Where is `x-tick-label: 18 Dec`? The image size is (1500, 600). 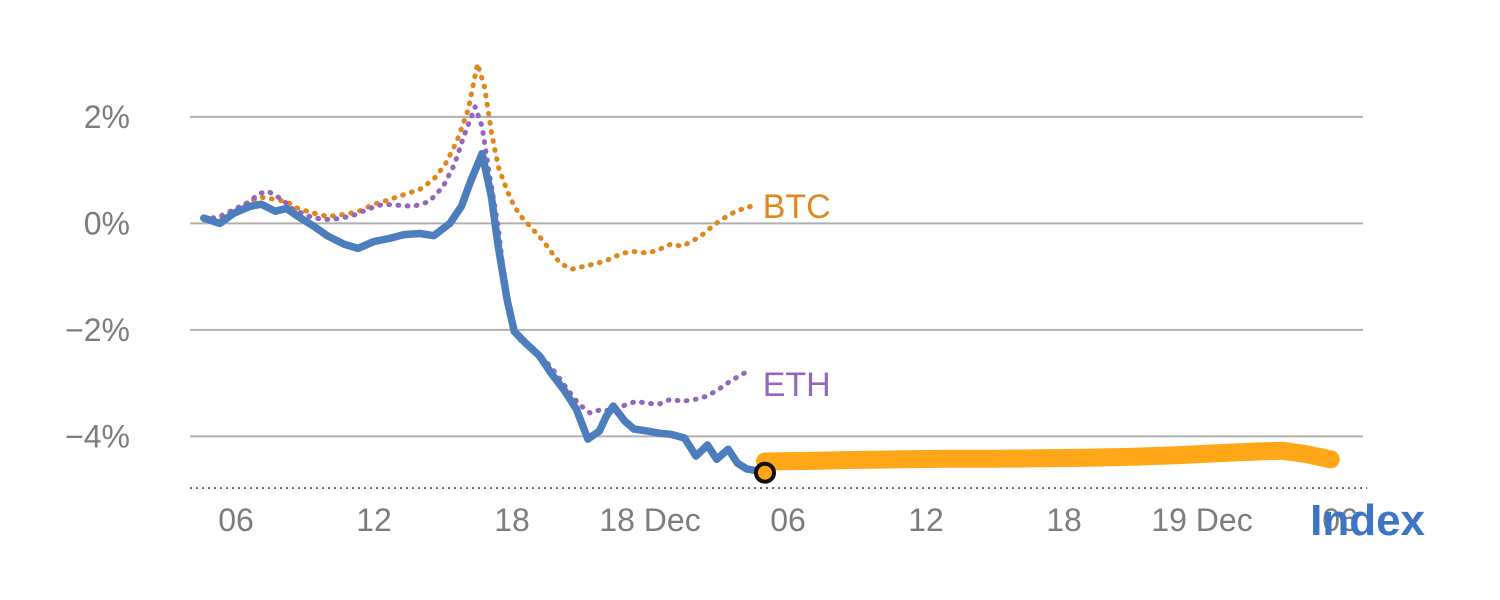
x-tick-label: 18 Dec is located at coordinates (649, 520).